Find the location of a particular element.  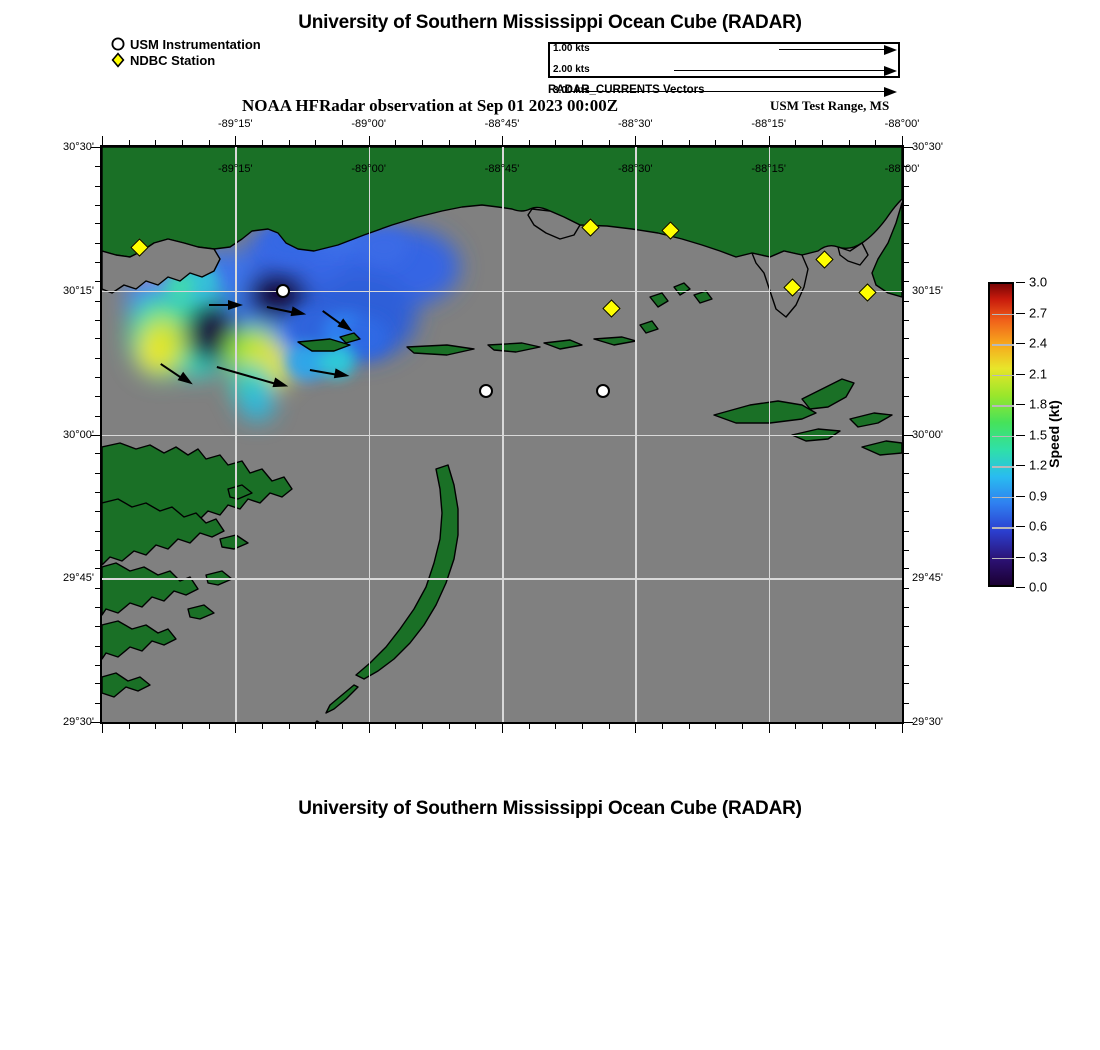

legend-label-usm: USM Instrumentation is located at coordinates (195, 44).